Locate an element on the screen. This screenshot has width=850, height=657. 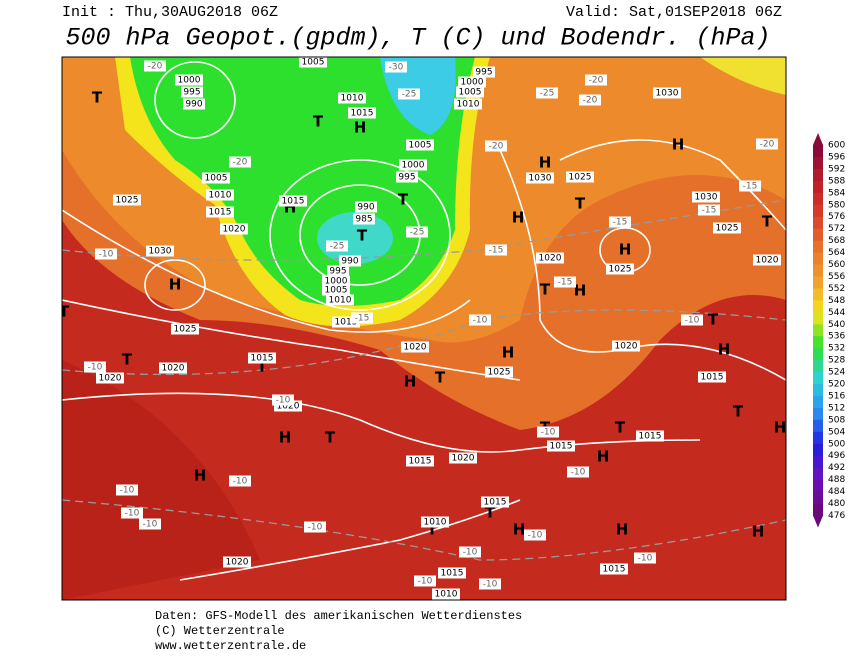
init-time: Init : Thu,30AUG2018 06Z is located at coordinates (170, 12).